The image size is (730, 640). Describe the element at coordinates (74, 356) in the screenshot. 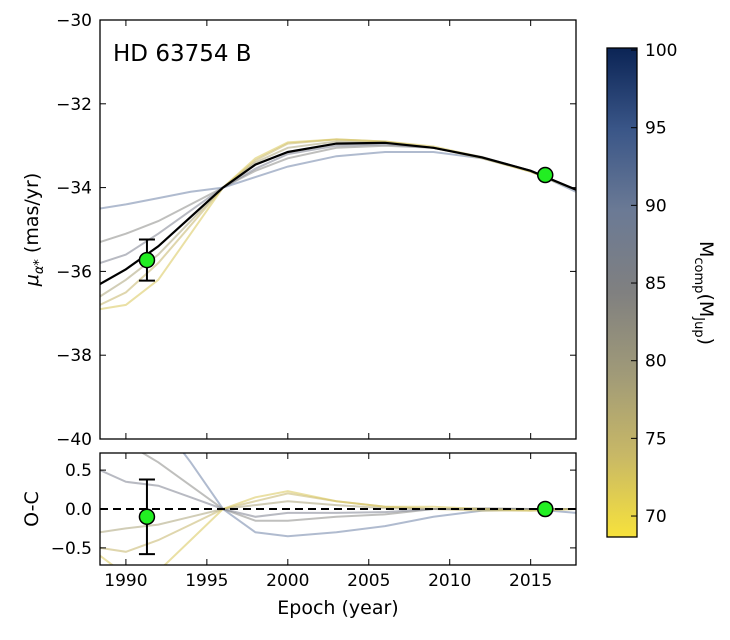

I see `y-tick-label: −38` at that location.